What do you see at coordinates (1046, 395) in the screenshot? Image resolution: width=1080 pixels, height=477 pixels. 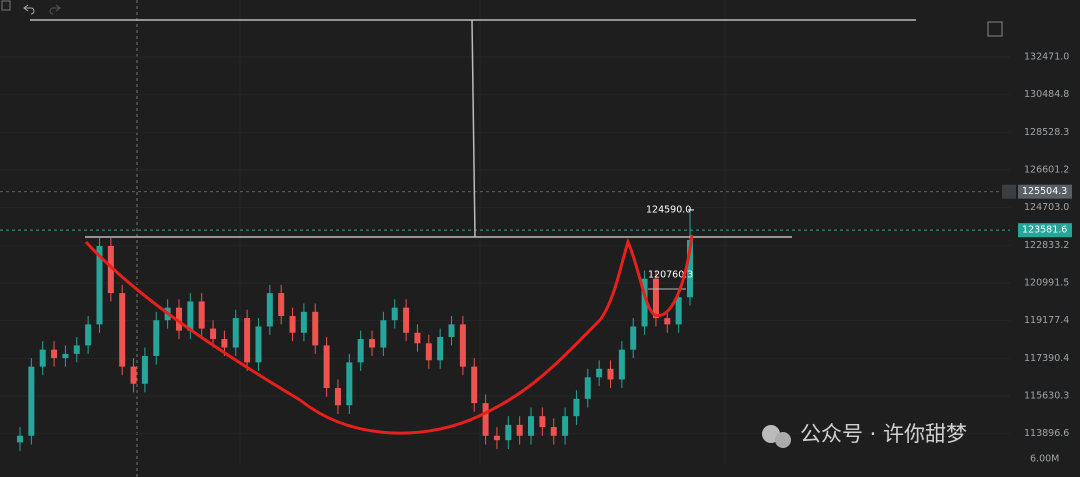 I see `y-tick-label: 115630.3` at bounding box center [1046, 395].